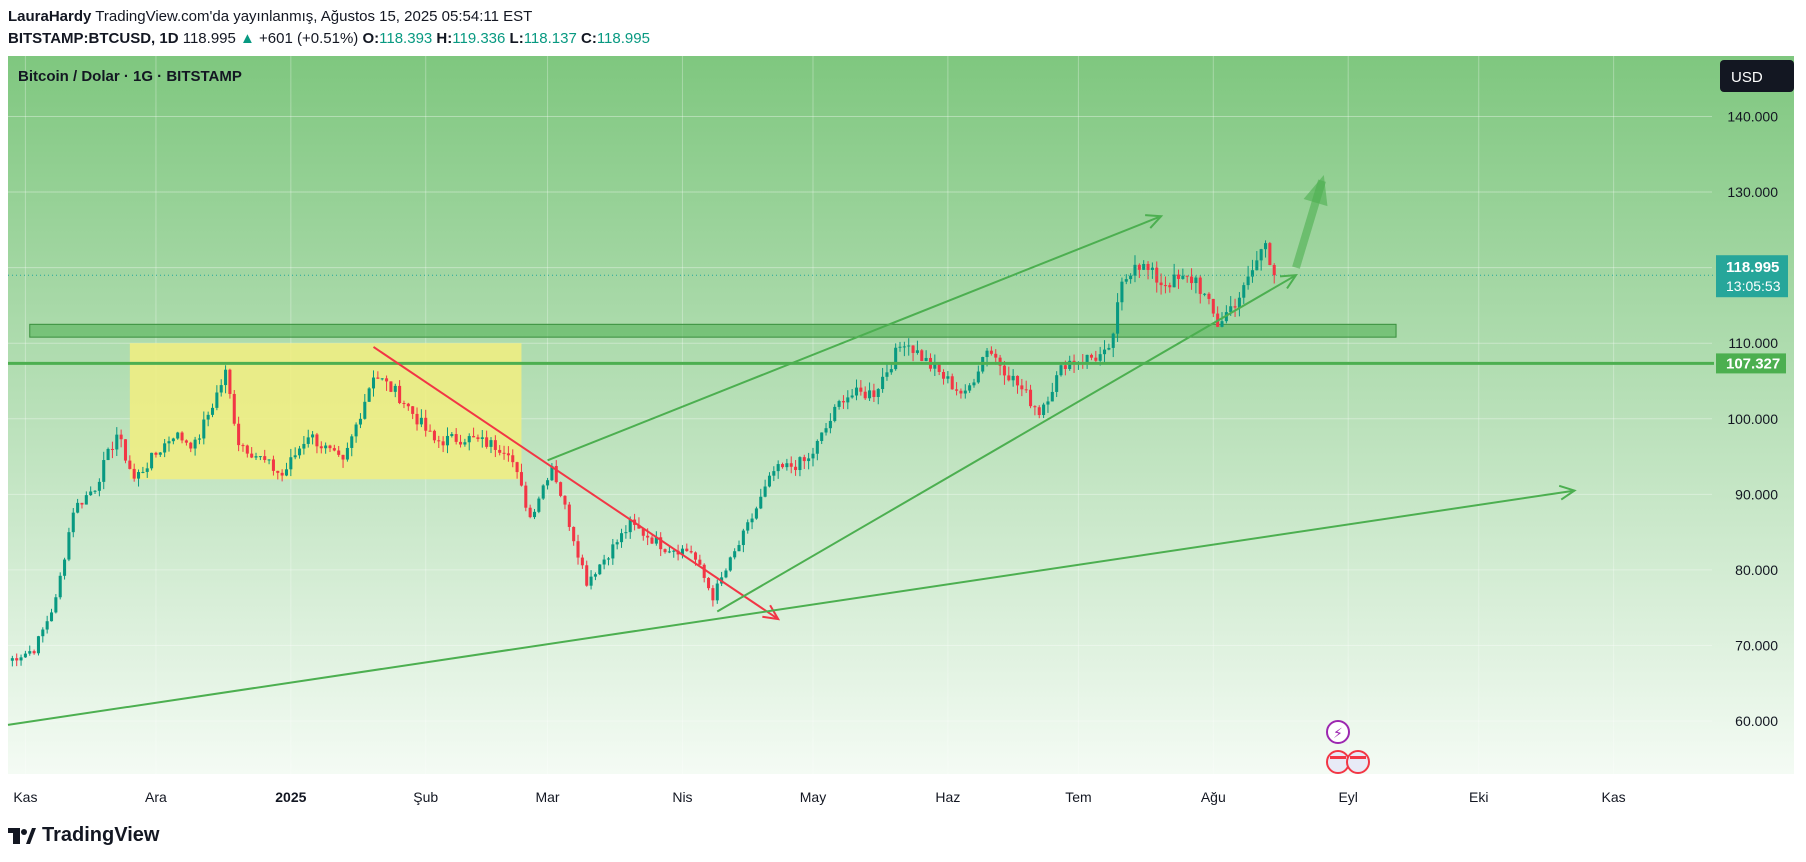 The width and height of the screenshot is (1806, 862). Describe the element at coordinates (50, 16) in the screenshot. I see `author-name: LauraHardy` at that location.